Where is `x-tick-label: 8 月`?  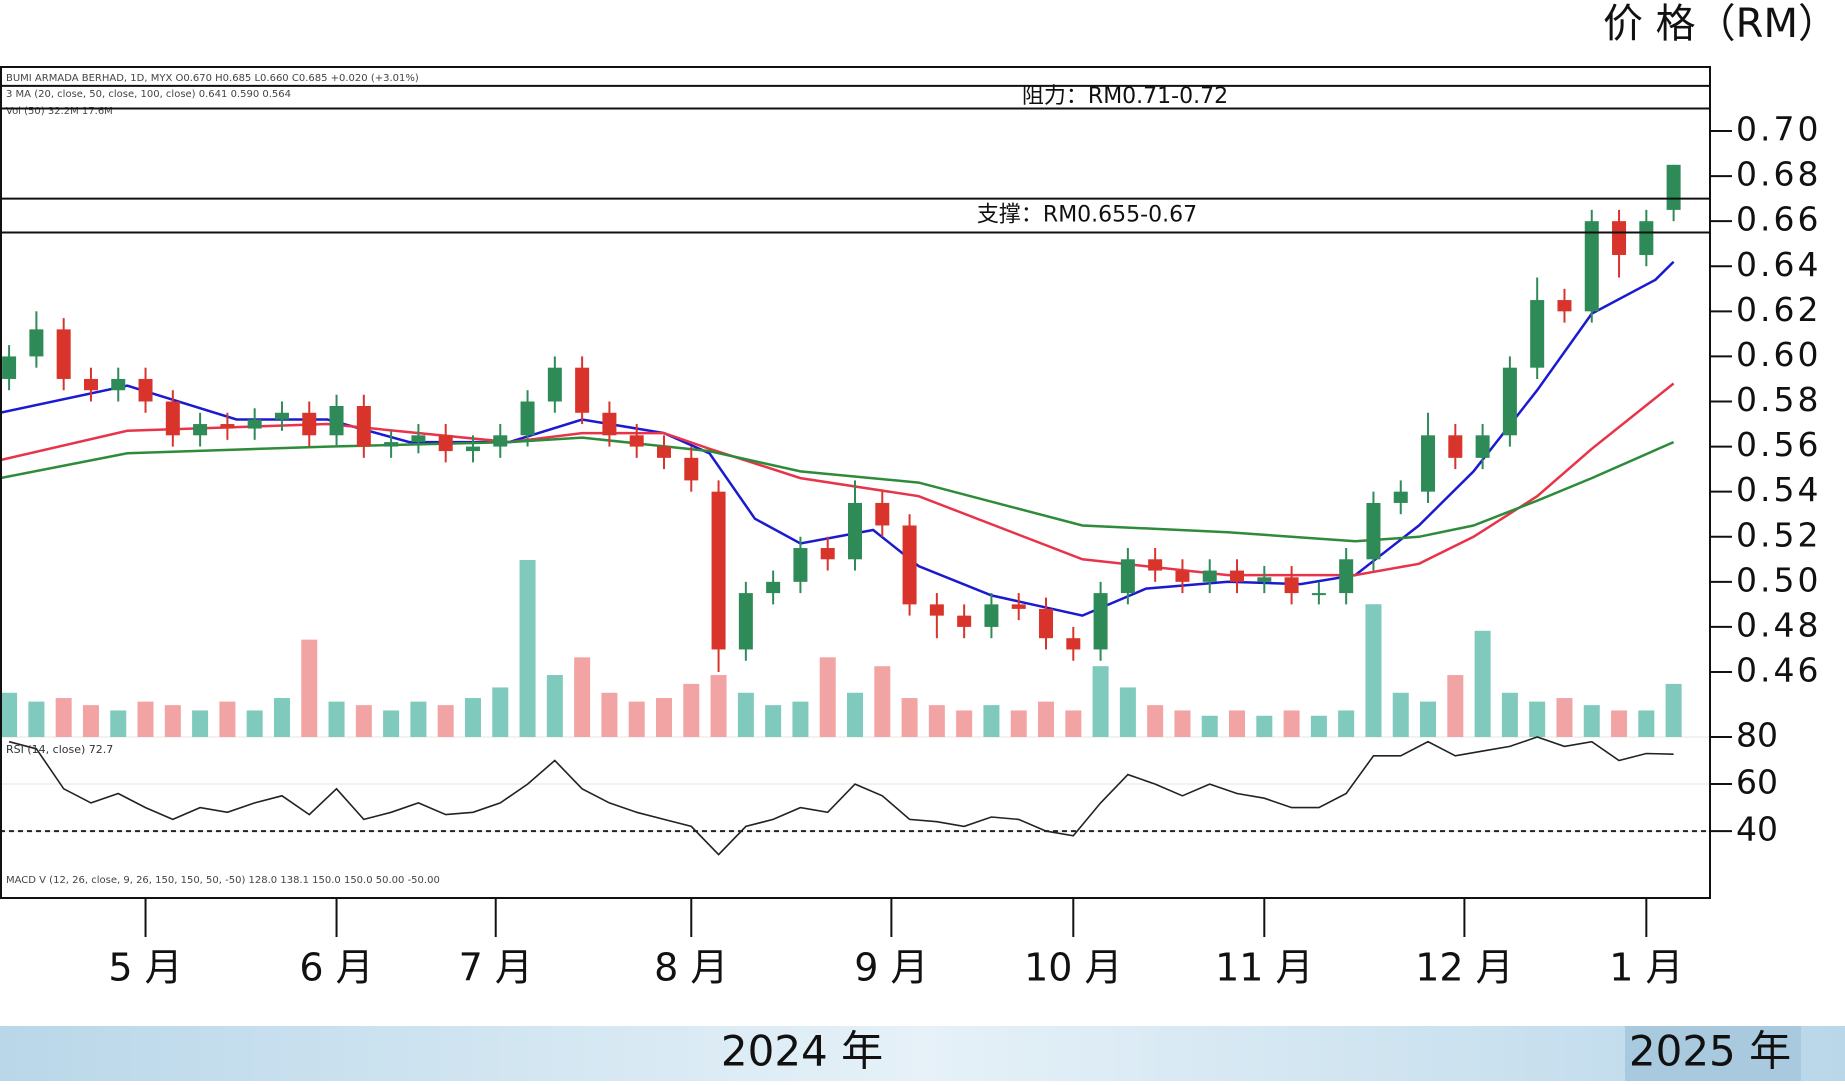 x-tick-label: 8 月 is located at coordinates (691, 968).